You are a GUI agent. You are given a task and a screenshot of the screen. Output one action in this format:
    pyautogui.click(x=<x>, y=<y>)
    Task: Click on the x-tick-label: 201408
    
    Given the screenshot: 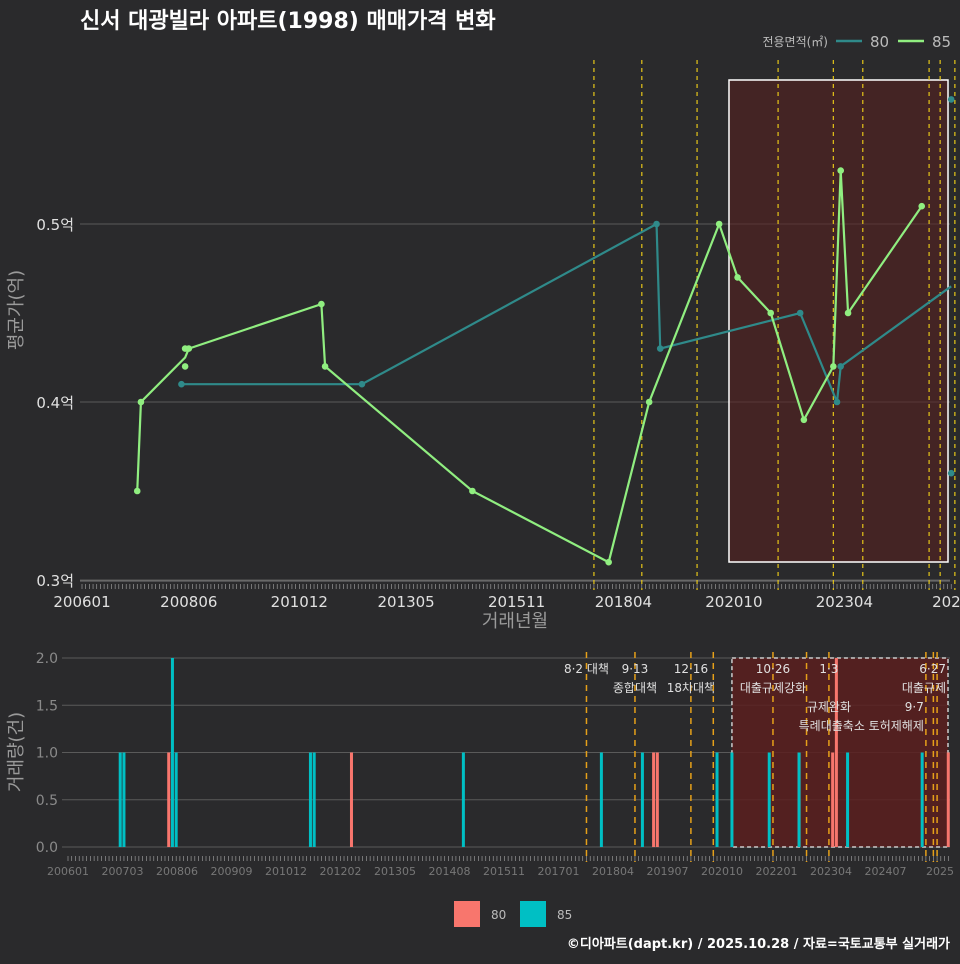 What is the action you would take?
    pyautogui.click(x=450, y=871)
    